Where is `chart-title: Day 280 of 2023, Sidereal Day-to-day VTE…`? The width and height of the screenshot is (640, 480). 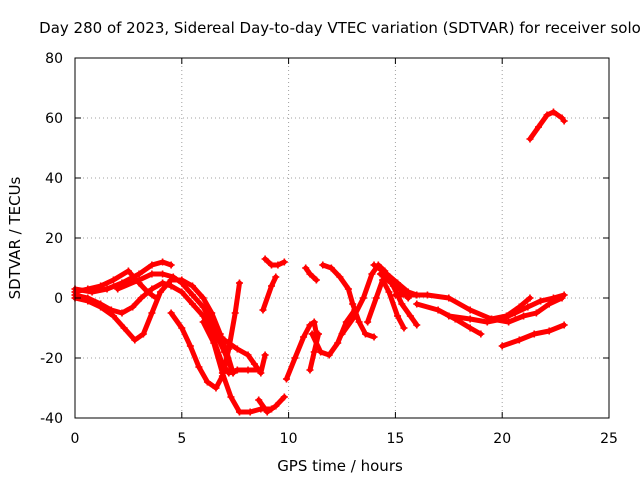
chart-title: Day 280 of 2023, Sidereal Day-to-day VTE… is located at coordinates (339, 28).